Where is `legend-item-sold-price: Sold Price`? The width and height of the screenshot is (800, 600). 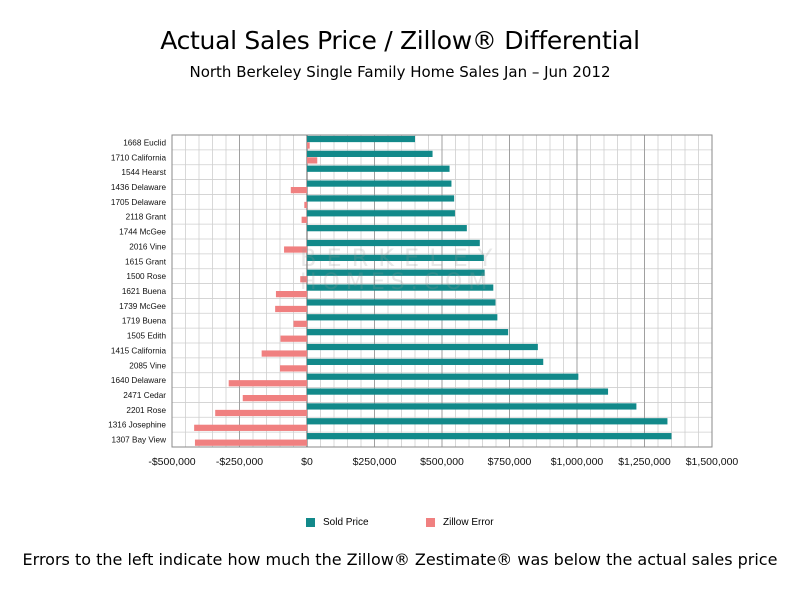 legend-item-sold-price: Sold Price is located at coordinates (337, 522).